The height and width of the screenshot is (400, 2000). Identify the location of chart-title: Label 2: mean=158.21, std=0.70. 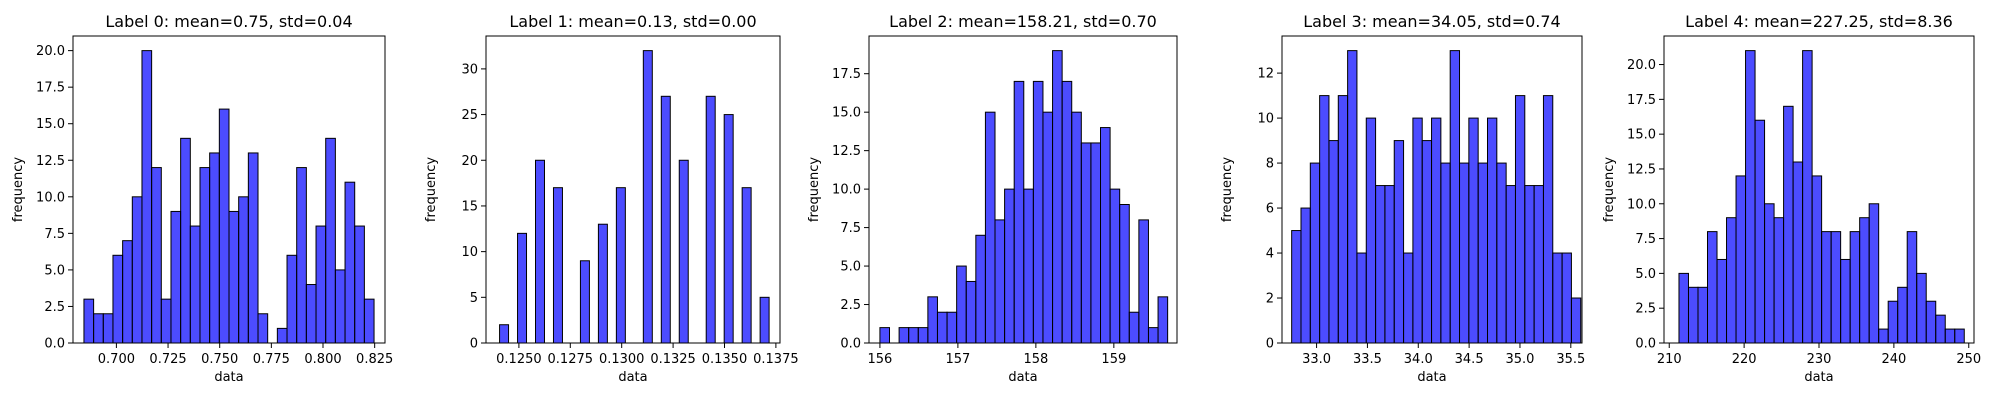
(1023, 21).